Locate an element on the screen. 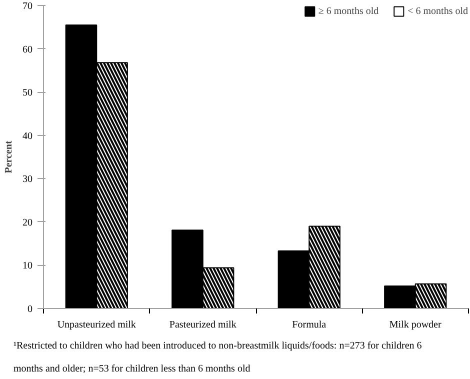 The height and width of the screenshot is (379, 470). y-tick-label: 50 is located at coordinates (27, 93).